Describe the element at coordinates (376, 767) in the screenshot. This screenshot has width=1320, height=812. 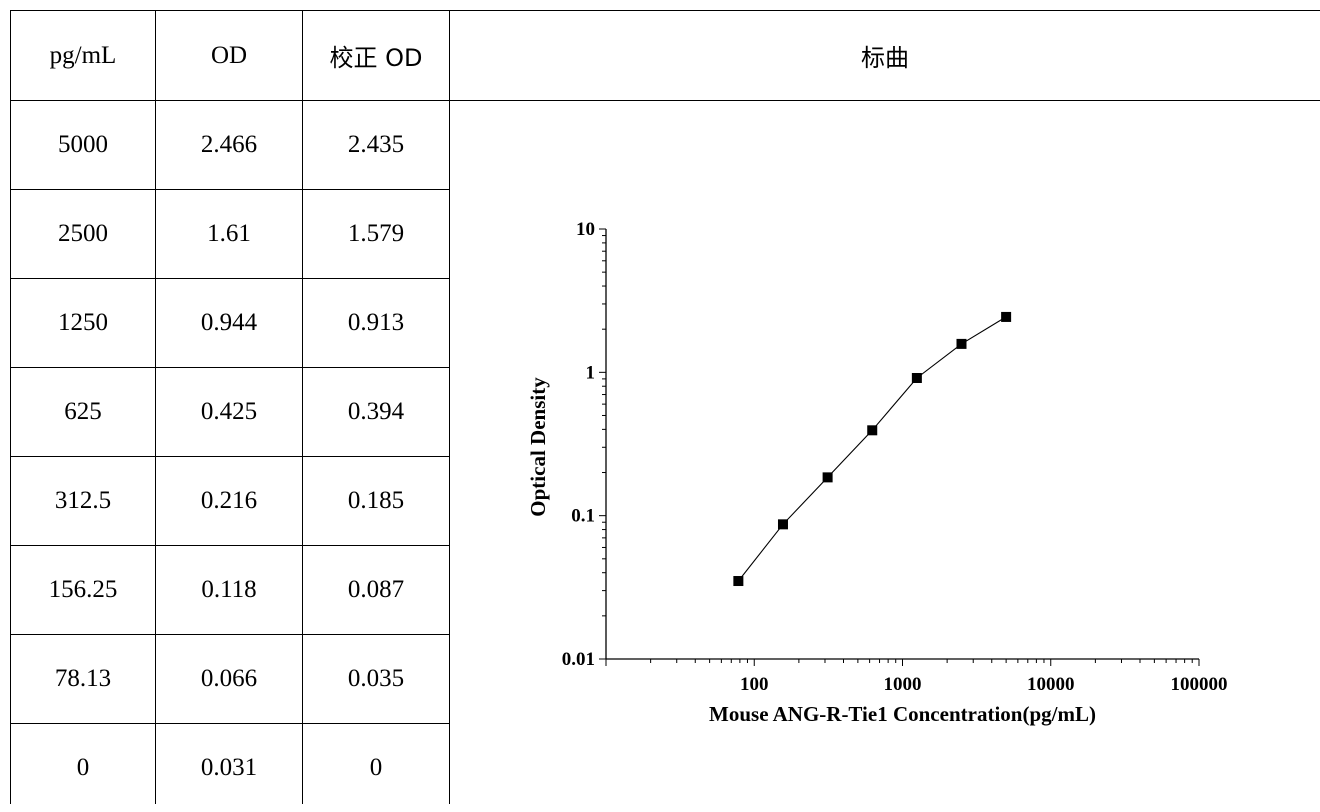
I see `table-cell-corrected: 0` at that location.